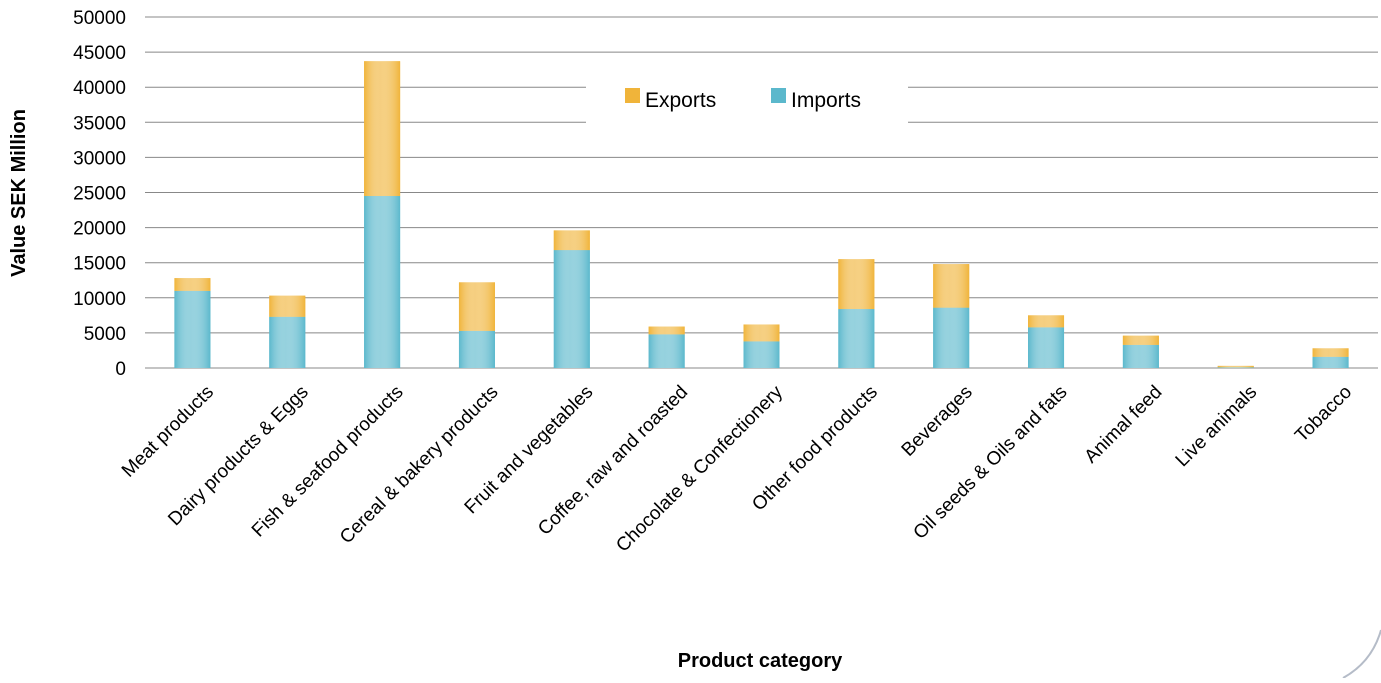 This screenshot has height=683, width=1381. What do you see at coordinates (120, 369) in the screenshot?
I see `y-tick-label: 0` at bounding box center [120, 369].